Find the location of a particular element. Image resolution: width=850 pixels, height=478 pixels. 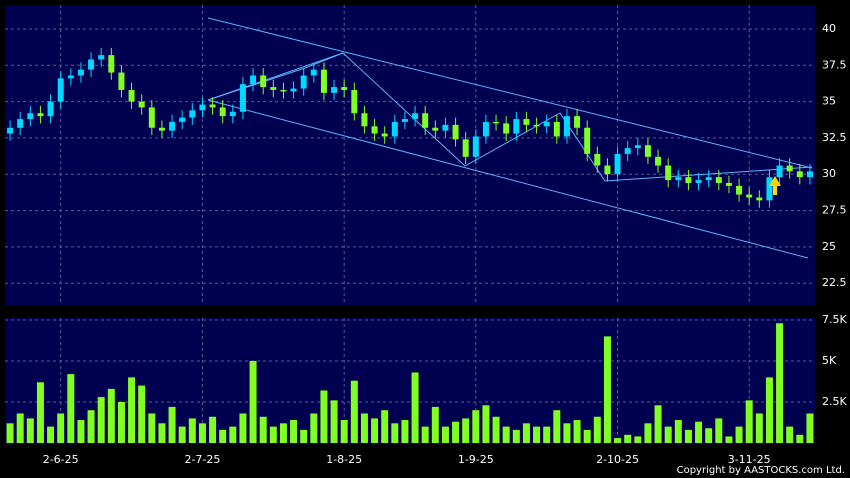

x-tick-label: 2-7-25 is located at coordinates (202, 459).